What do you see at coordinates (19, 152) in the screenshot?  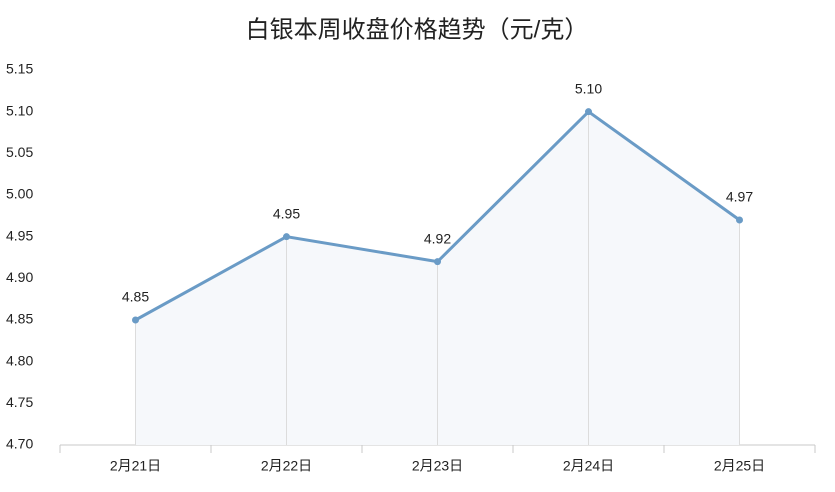 I see `y-tick-label: 5.05` at bounding box center [19, 152].